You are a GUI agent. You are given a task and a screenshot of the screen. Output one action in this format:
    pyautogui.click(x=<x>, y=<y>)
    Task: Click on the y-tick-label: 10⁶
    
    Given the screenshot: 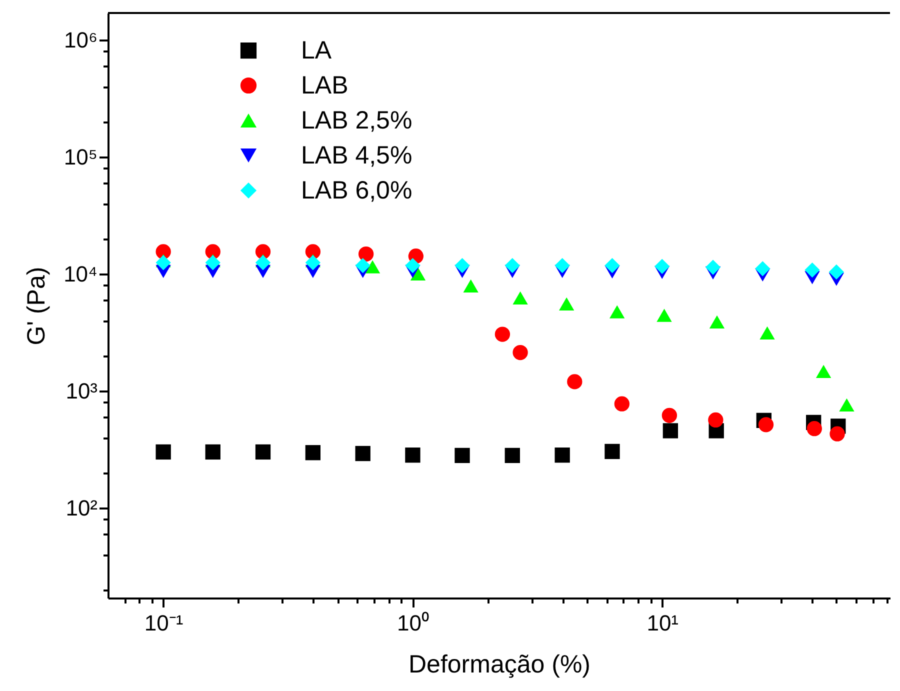 What is the action you would take?
    pyautogui.click(x=81, y=39)
    